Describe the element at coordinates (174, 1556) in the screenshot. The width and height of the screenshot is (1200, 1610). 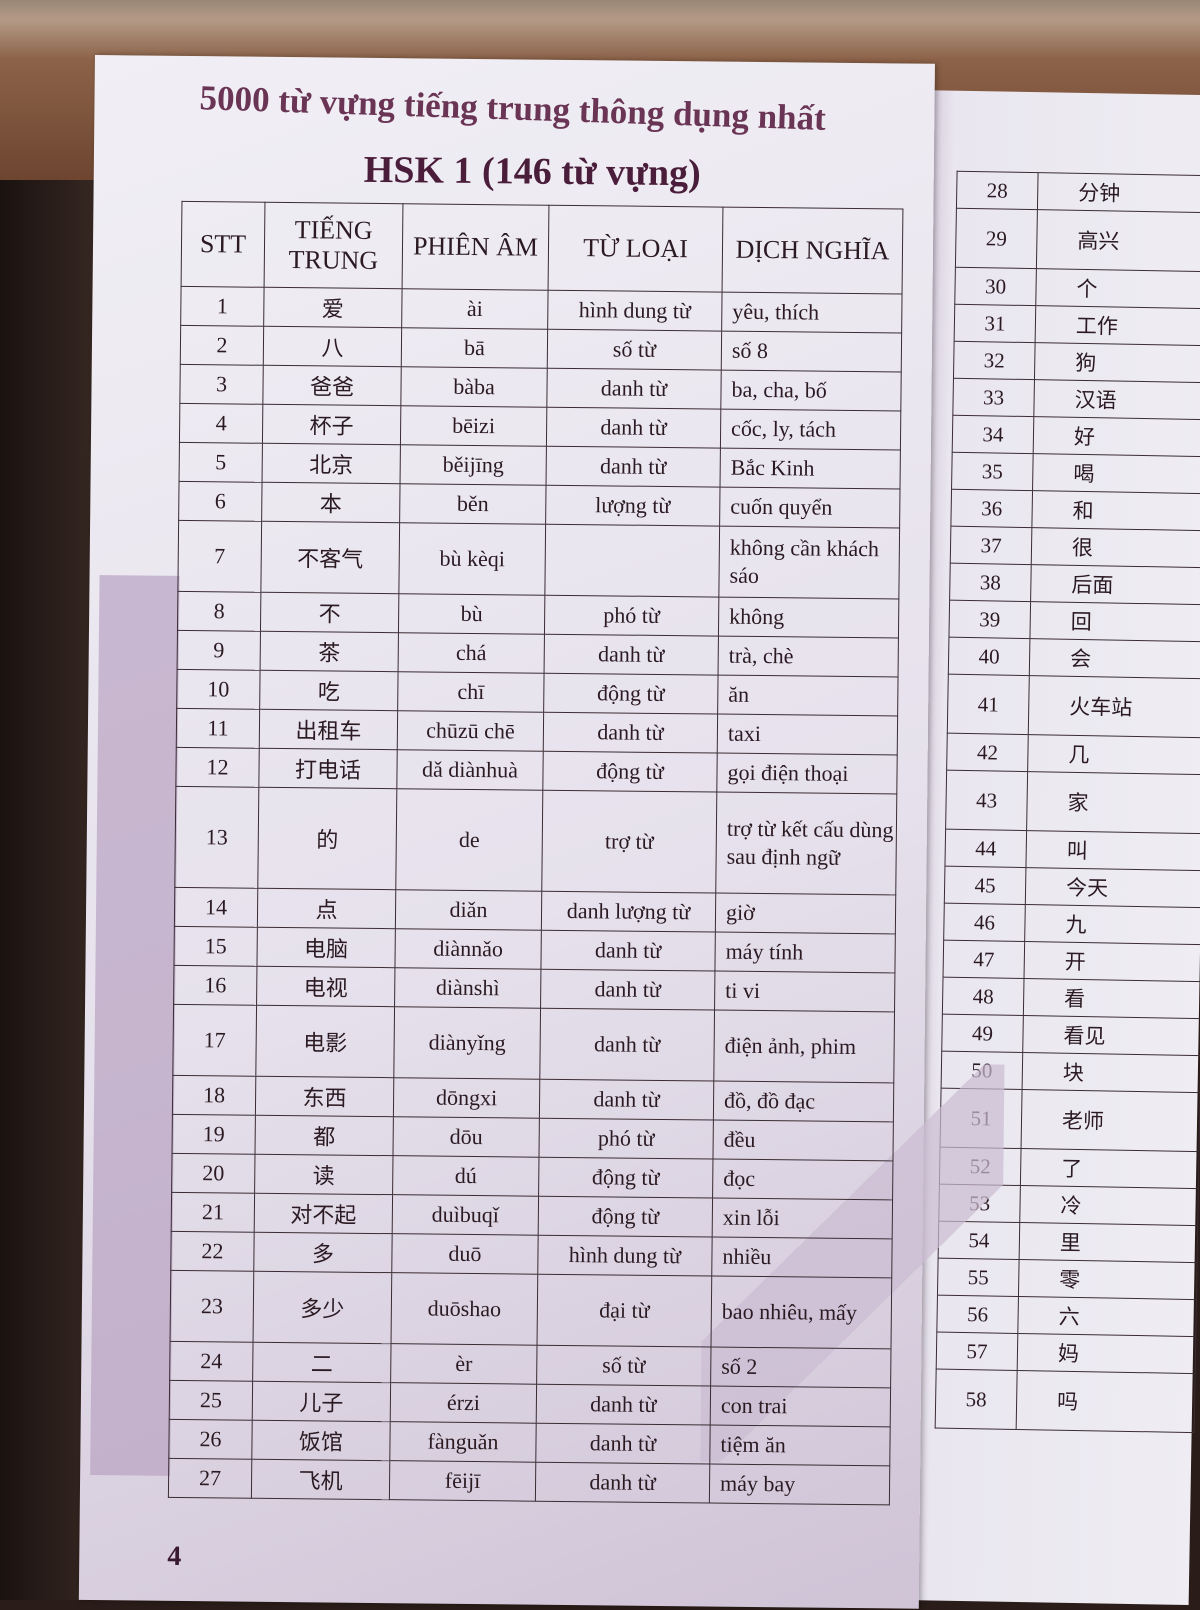
I see `page-number: 4` at that location.